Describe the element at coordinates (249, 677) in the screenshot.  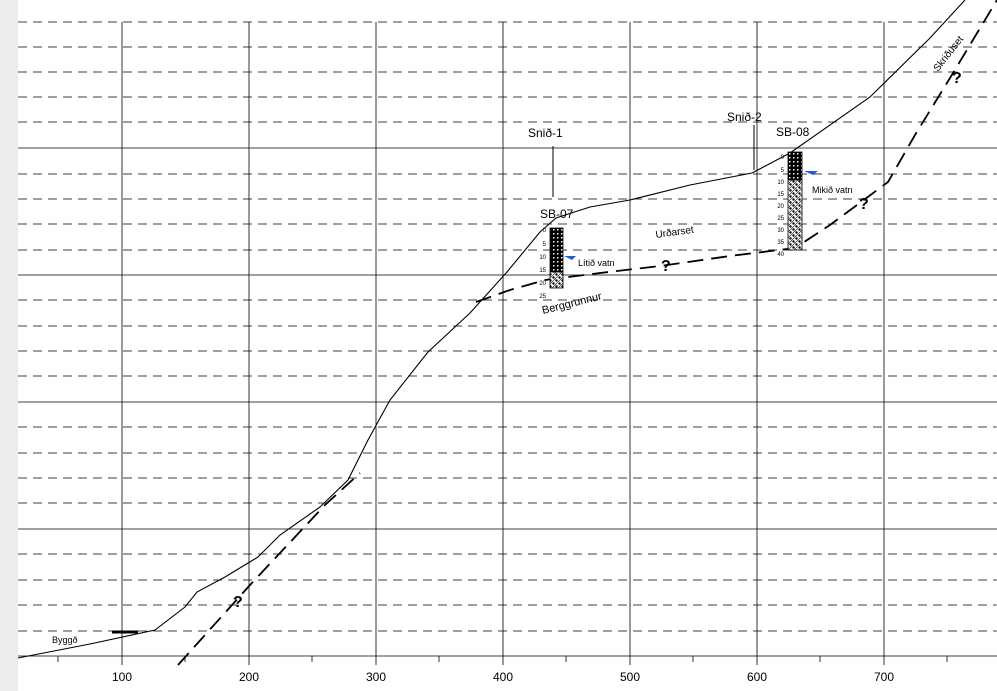
I see `x-tick-label: 200` at that location.